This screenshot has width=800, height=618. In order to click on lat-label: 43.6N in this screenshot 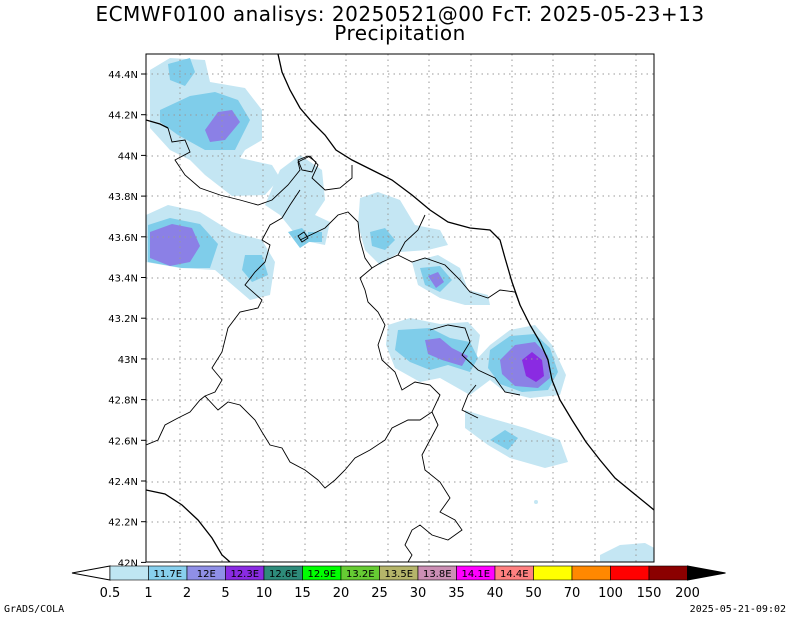, I will do `click(123, 238)`.